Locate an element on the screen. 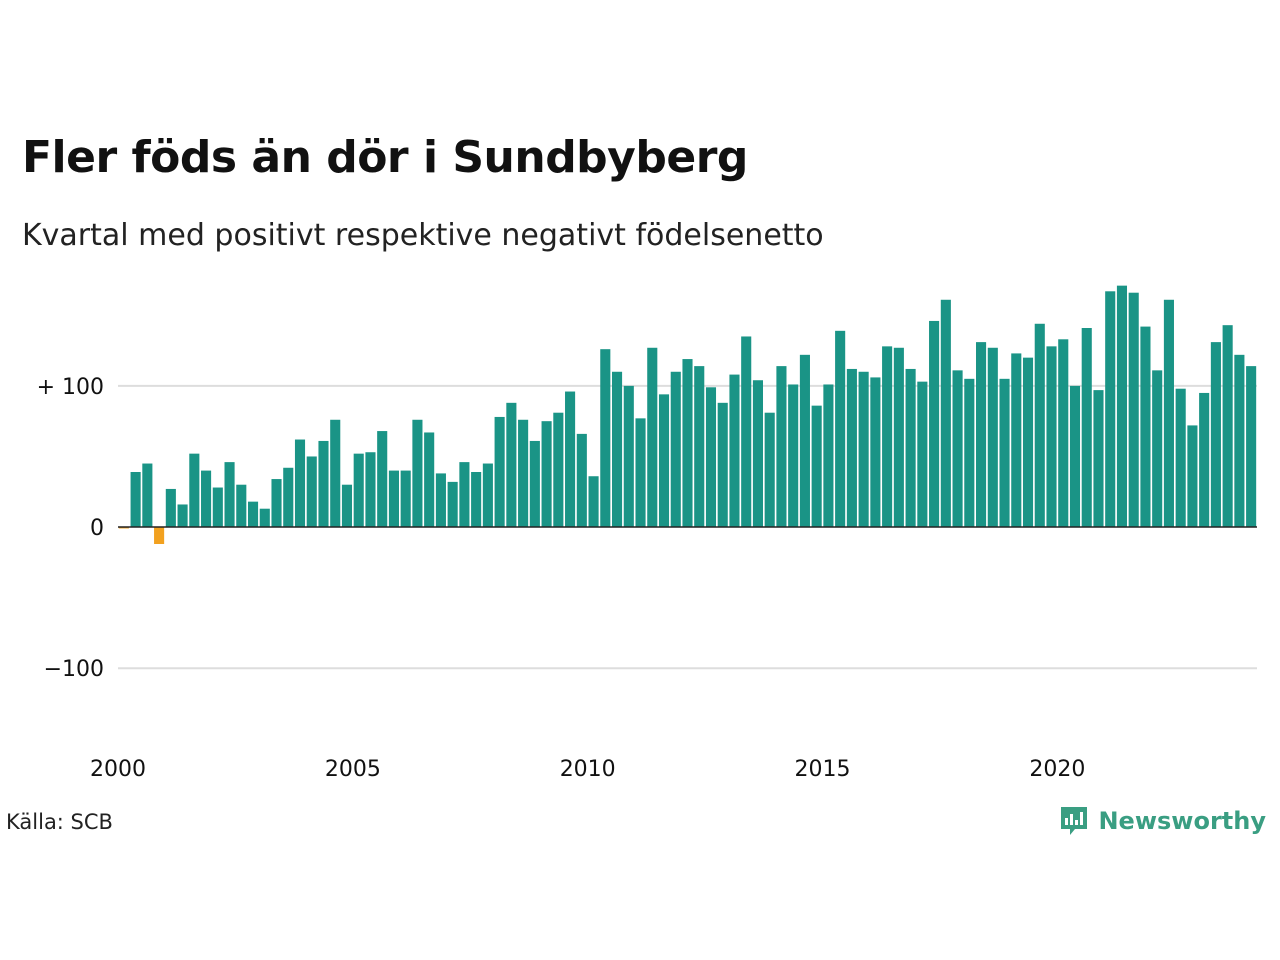  x-tick-label: 2015 is located at coordinates (823, 769).